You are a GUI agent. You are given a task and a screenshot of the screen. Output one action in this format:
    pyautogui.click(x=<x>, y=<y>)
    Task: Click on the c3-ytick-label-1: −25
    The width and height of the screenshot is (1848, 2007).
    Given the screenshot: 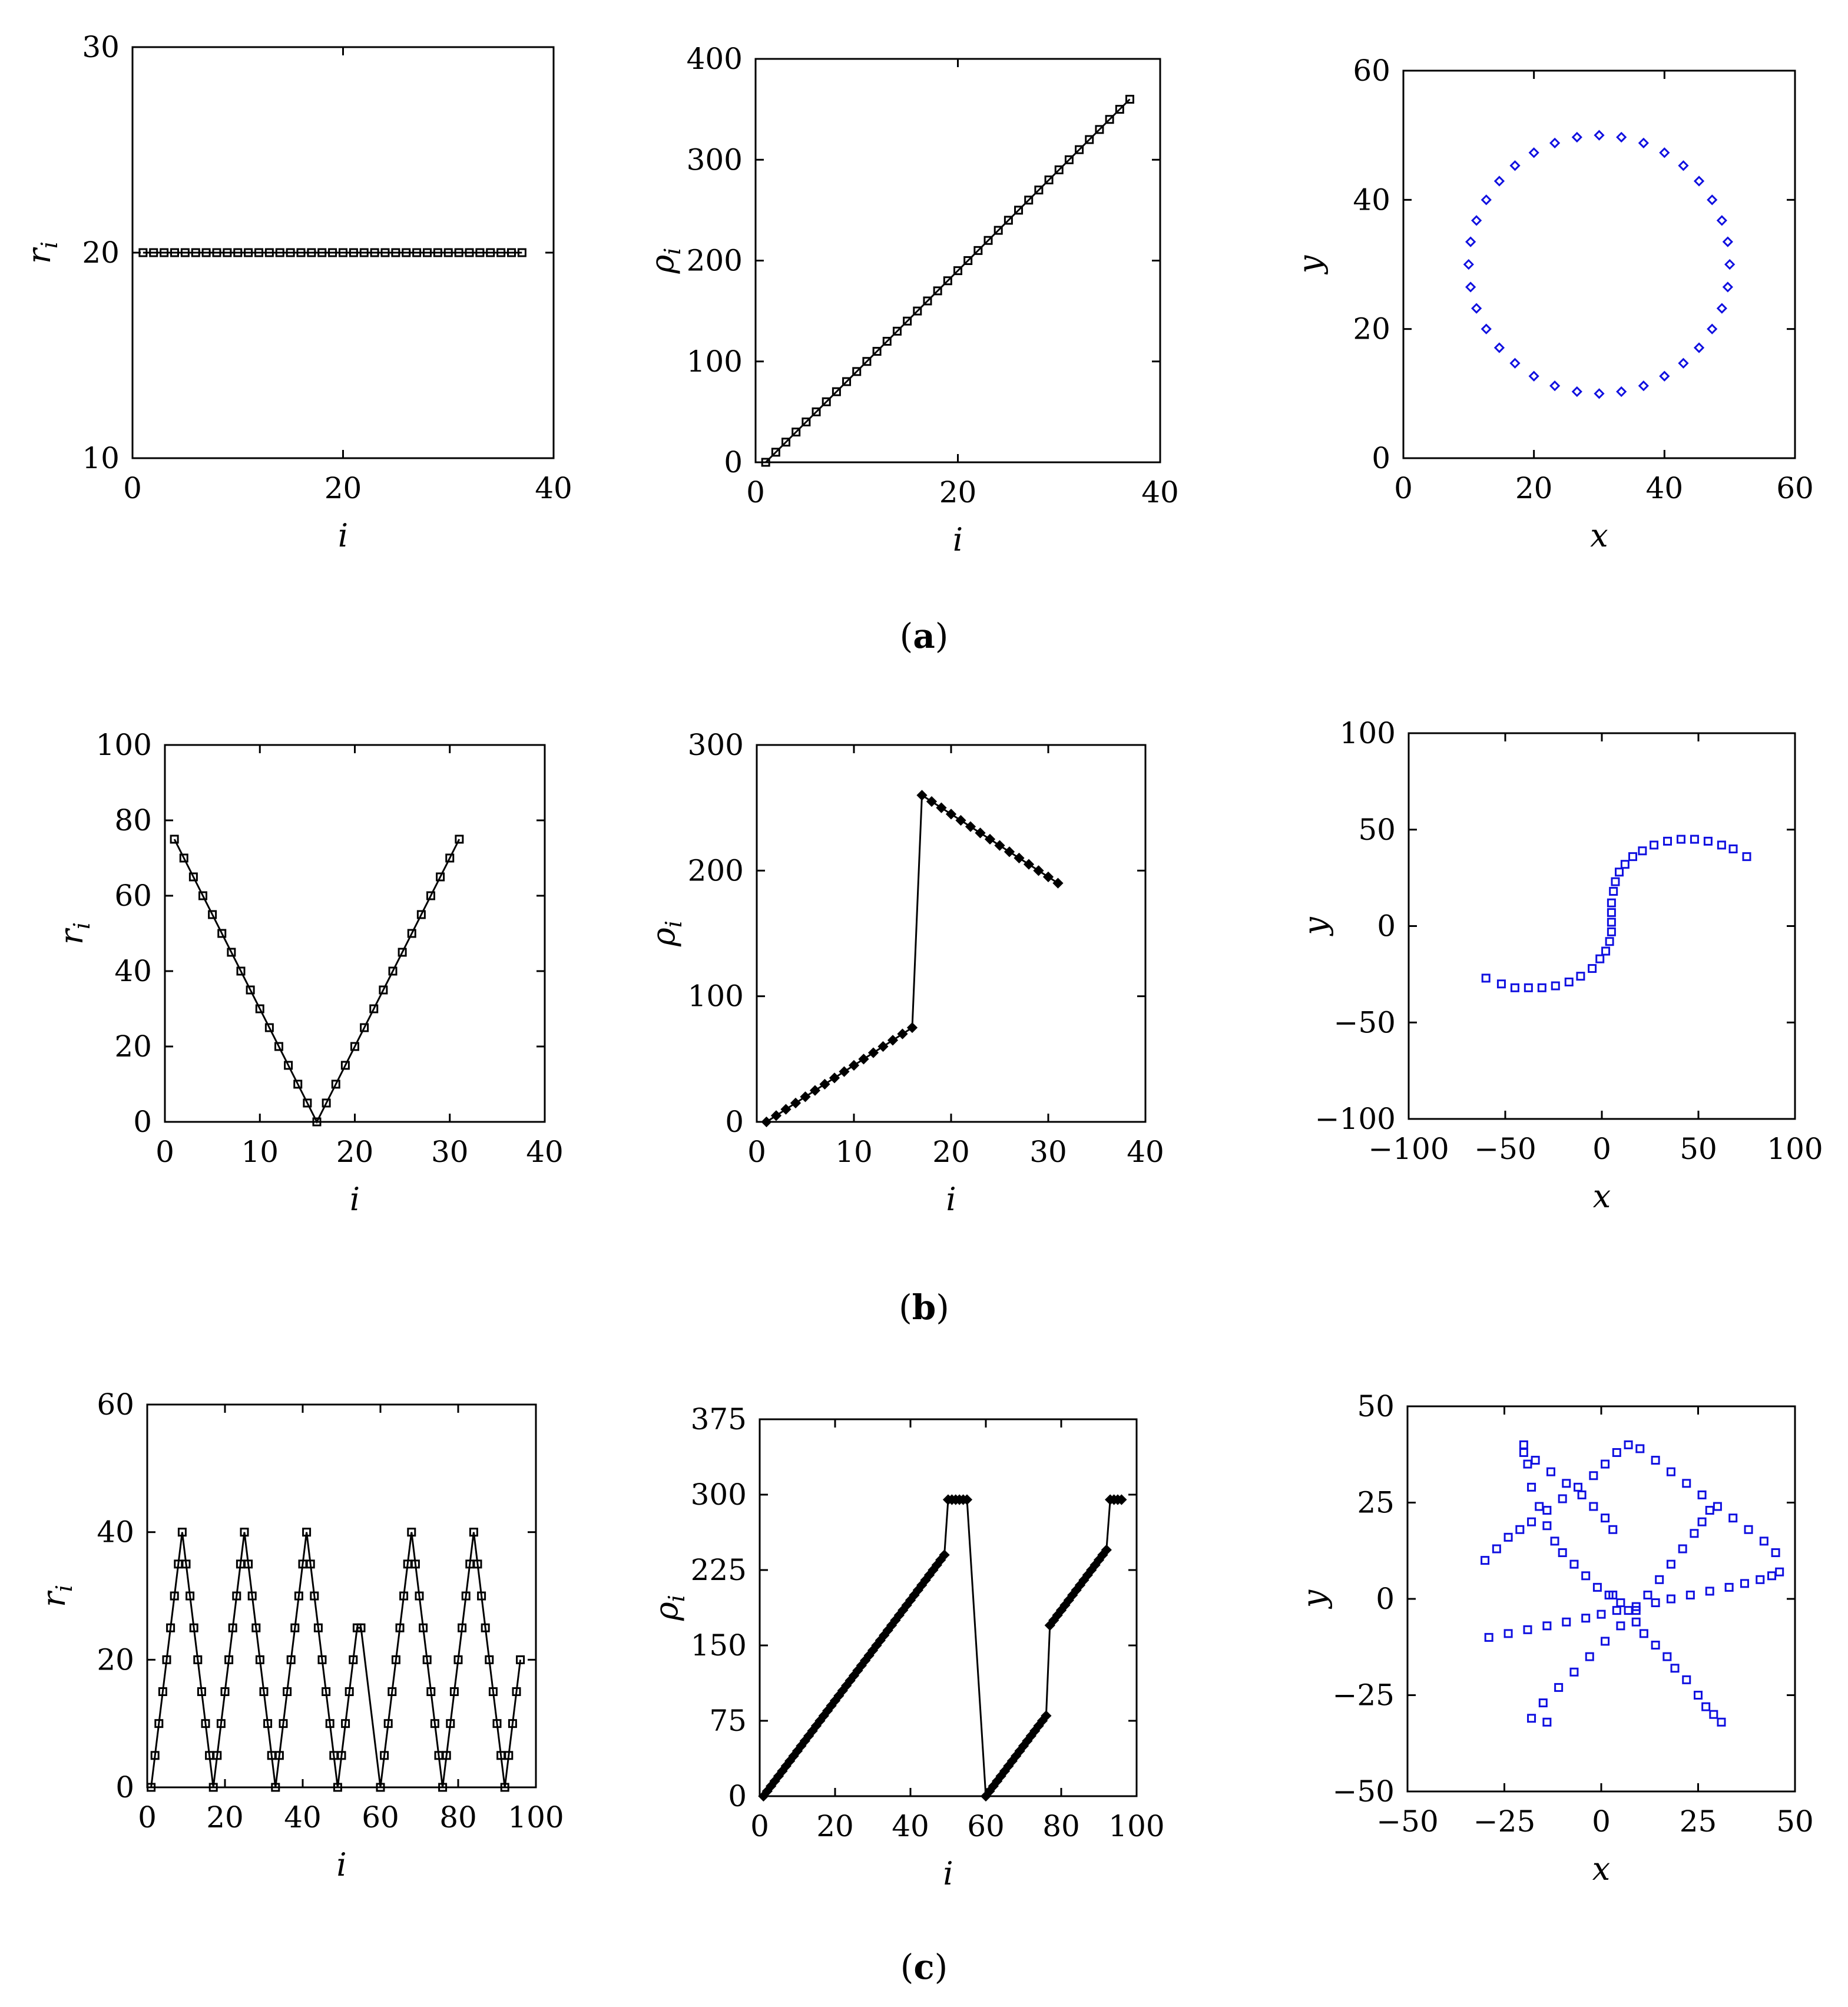 What is the action you would take?
    pyautogui.click(x=1363, y=1695)
    